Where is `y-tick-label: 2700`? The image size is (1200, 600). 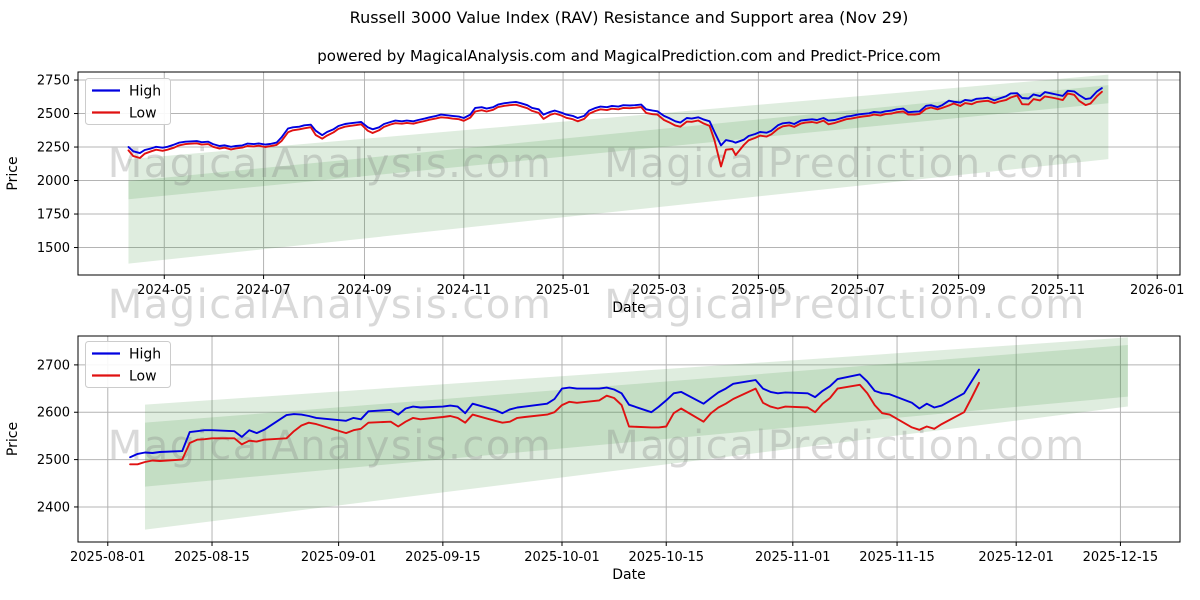 y-tick-label: 2700 is located at coordinates (53, 365).